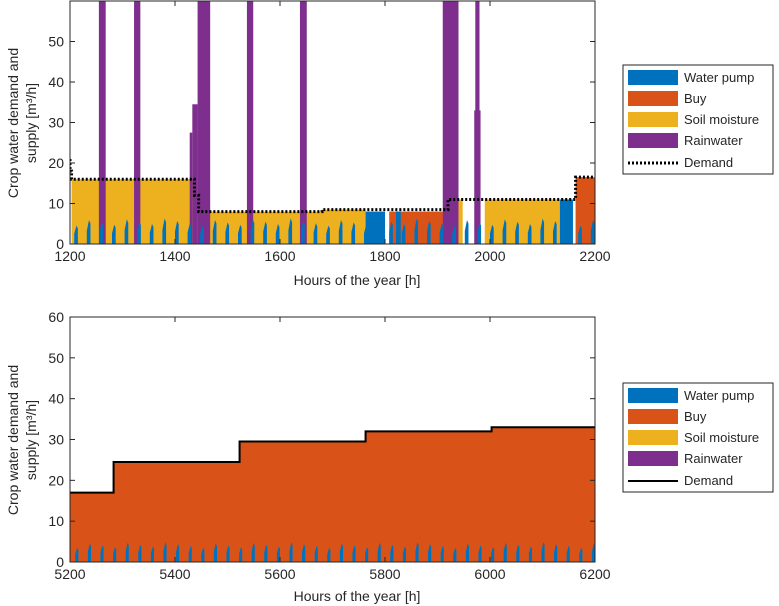 The height and width of the screenshot is (606, 779). Describe the element at coordinates (56, 480) in the screenshot. I see `y-tick-label-bottom-20: 20` at that location.